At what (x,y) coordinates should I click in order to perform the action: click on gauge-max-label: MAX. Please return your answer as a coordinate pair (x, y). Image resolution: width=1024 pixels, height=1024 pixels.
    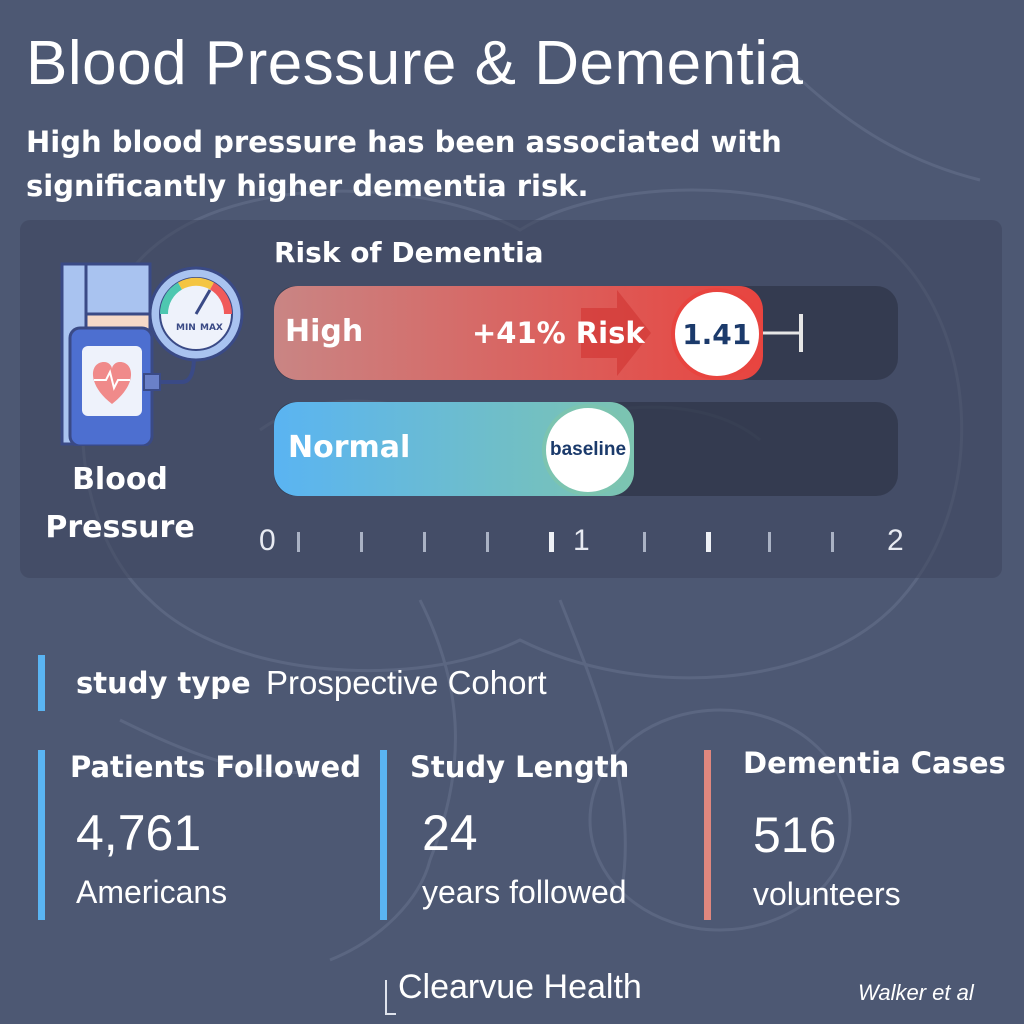
    Looking at the image, I should click on (211, 328).